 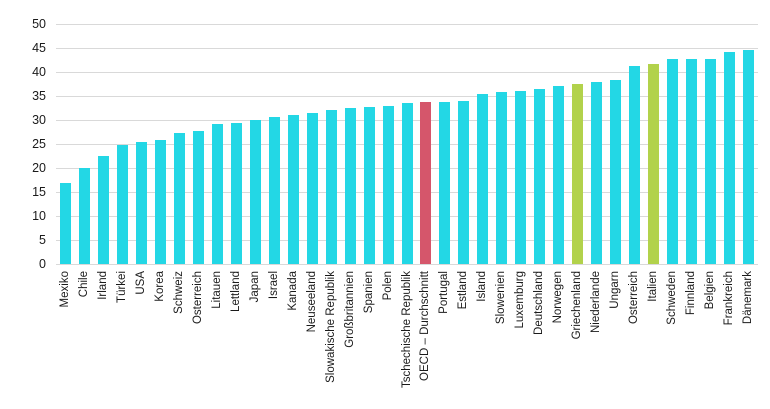 I want to click on bar-slowenien, so click(x=502, y=178).